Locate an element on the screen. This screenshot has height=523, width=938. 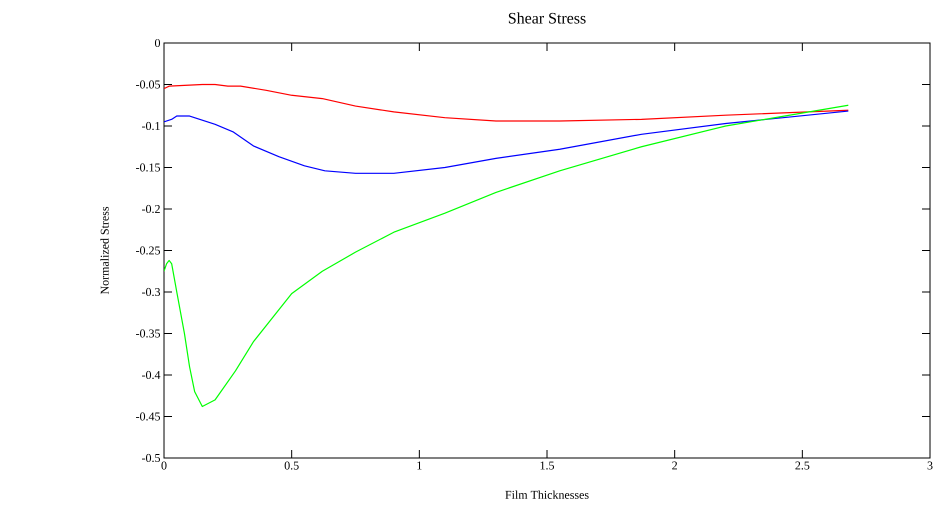
x-tick-label: 1 is located at coordinates (419, 466).